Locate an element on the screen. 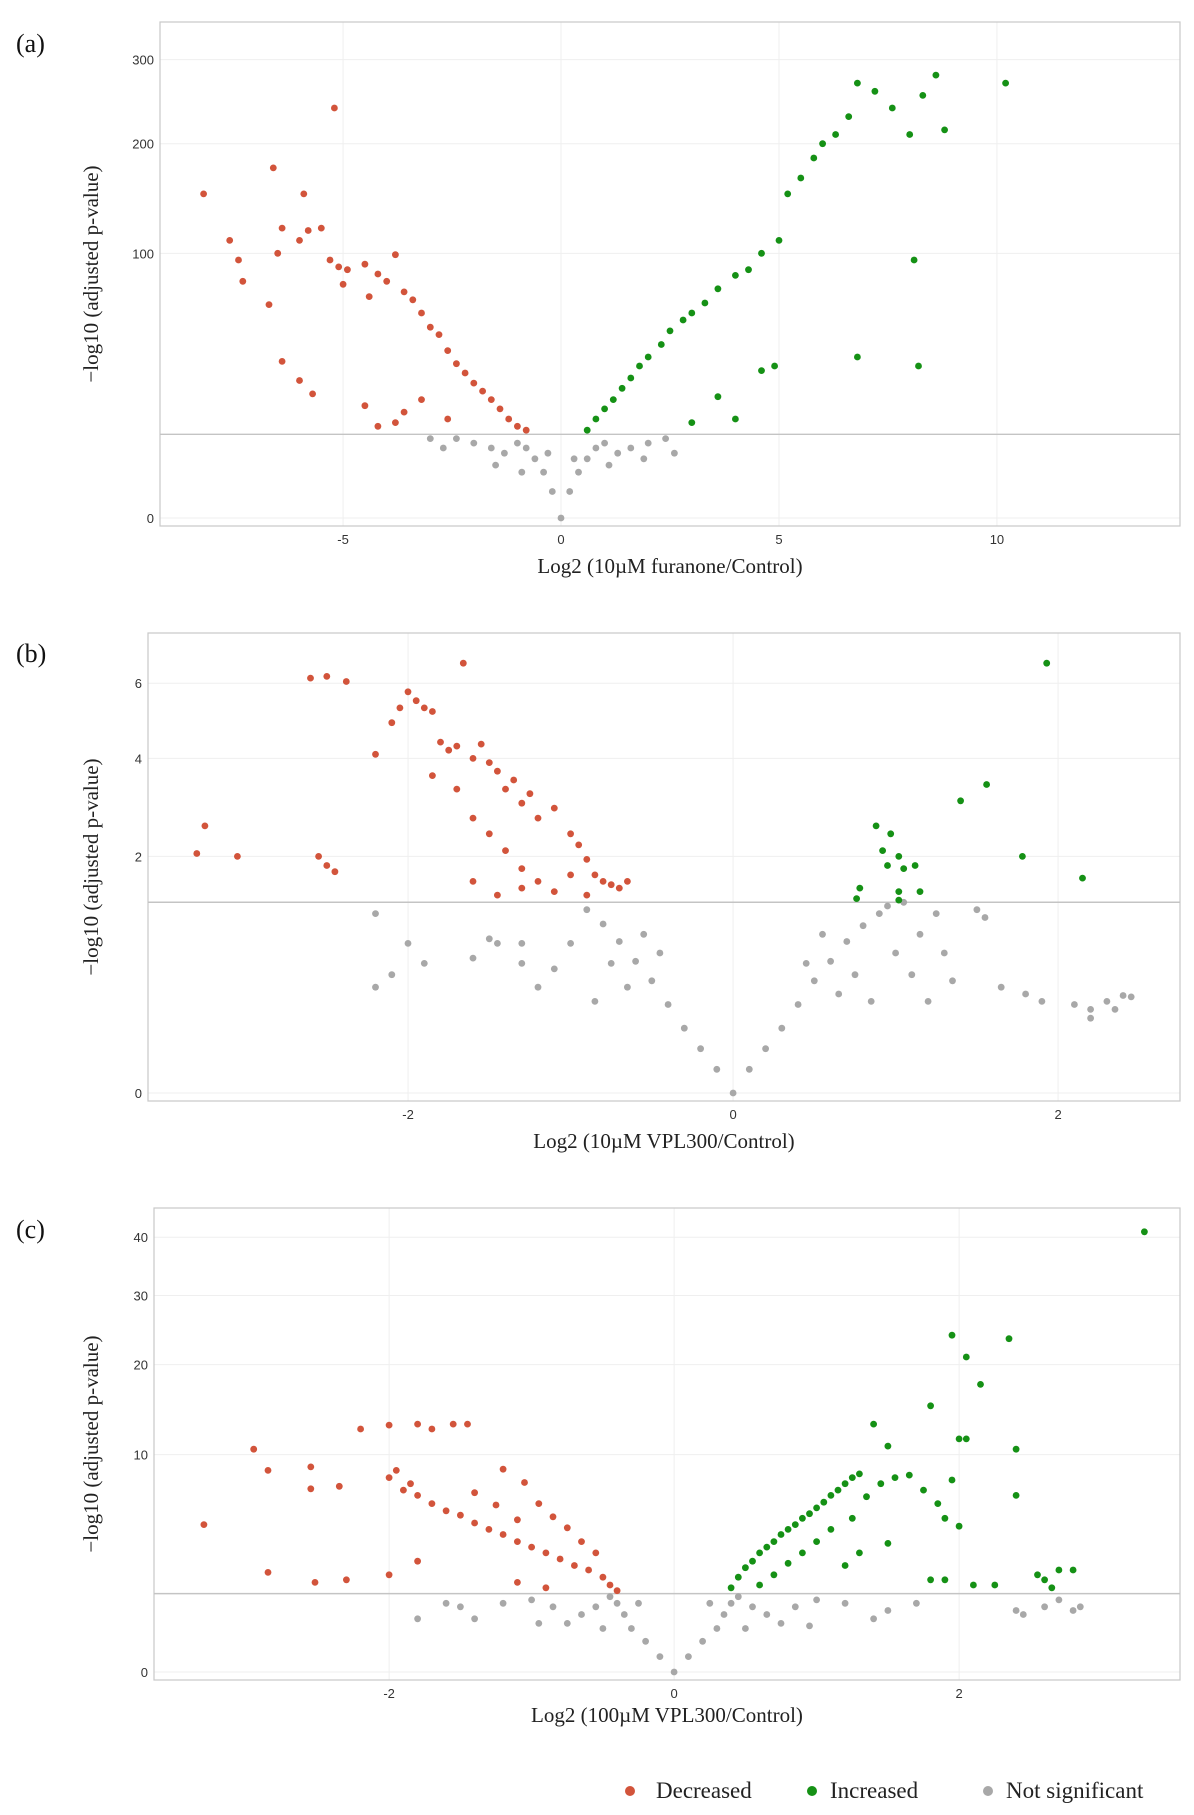 The width and height of the screenshot is (1194, 1815). x-tick-label: 0 is located at coordinates (732, 1114).